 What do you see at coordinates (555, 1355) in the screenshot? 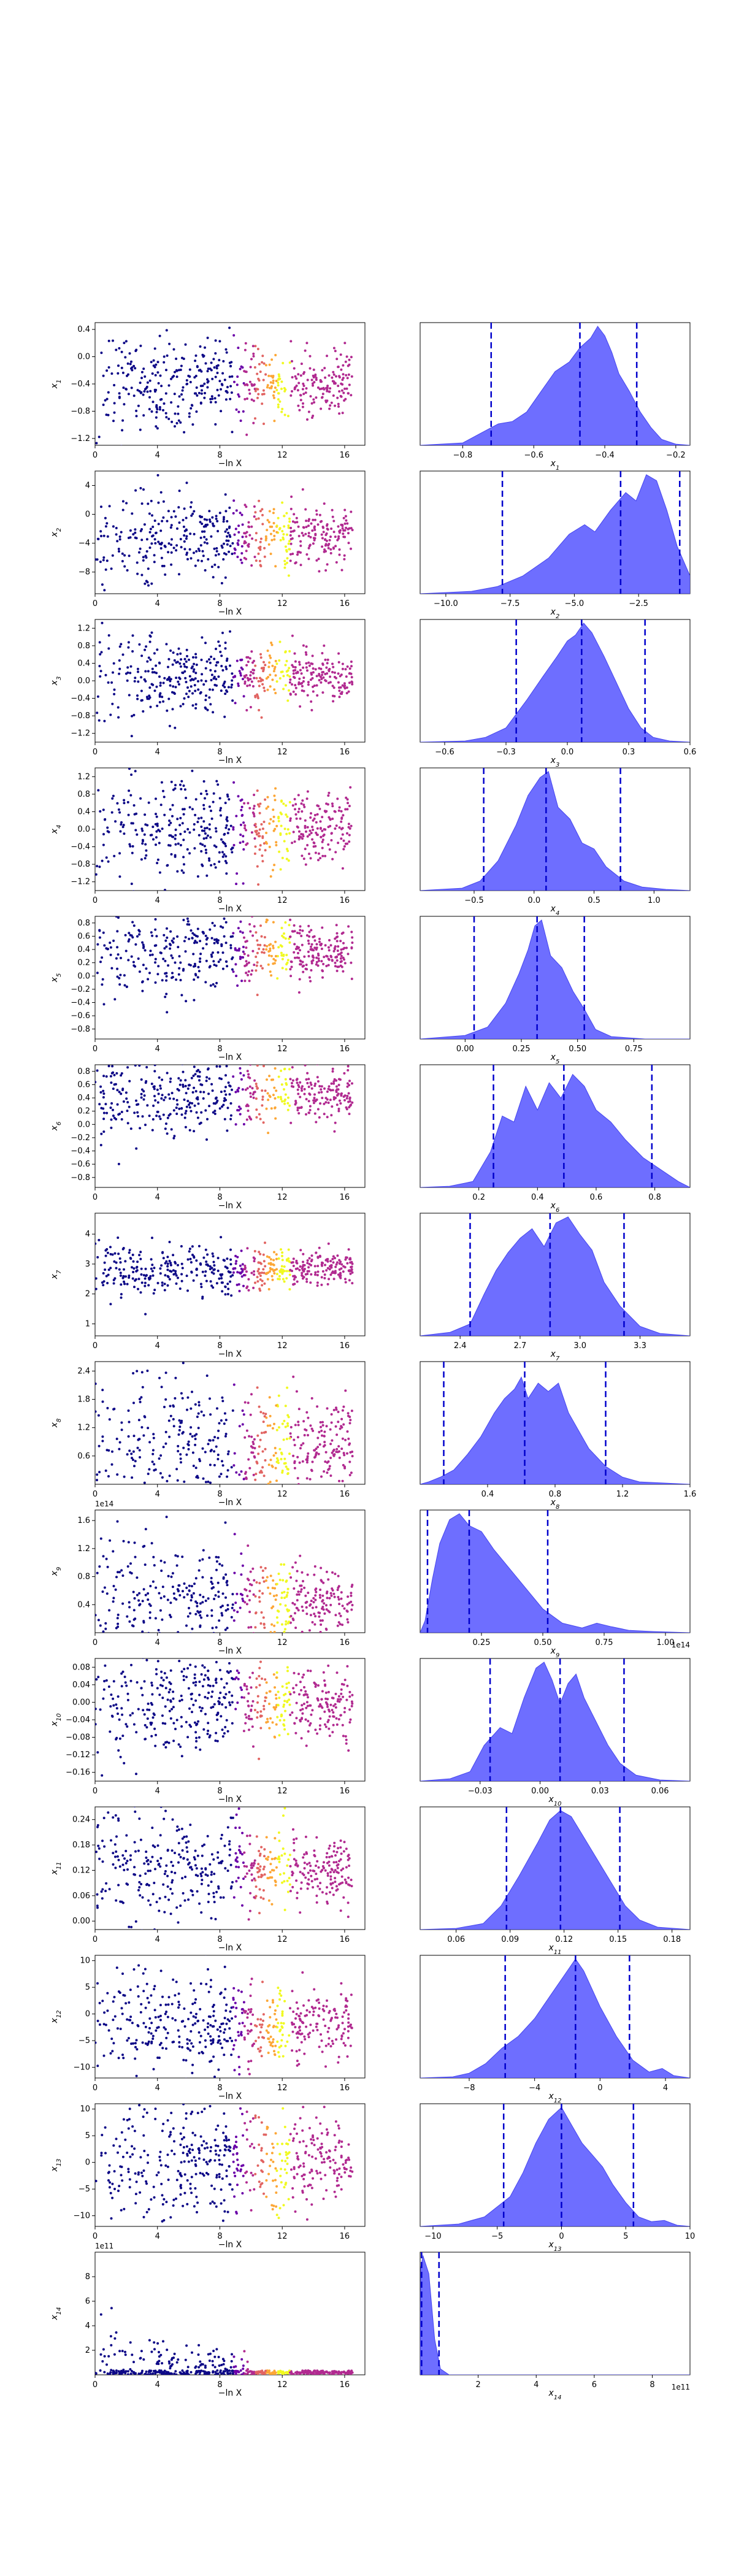
I see `density-xlabel: x7` at bounding box center [555, 1355].